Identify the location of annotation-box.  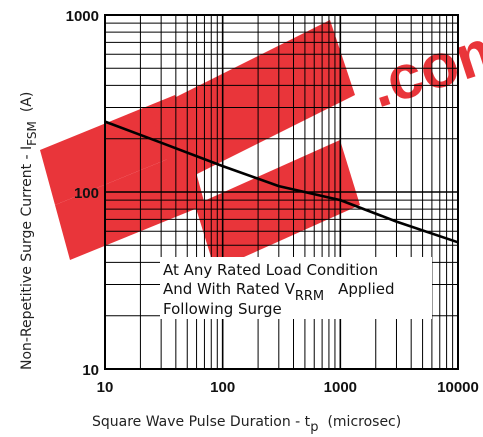
(296, 288).